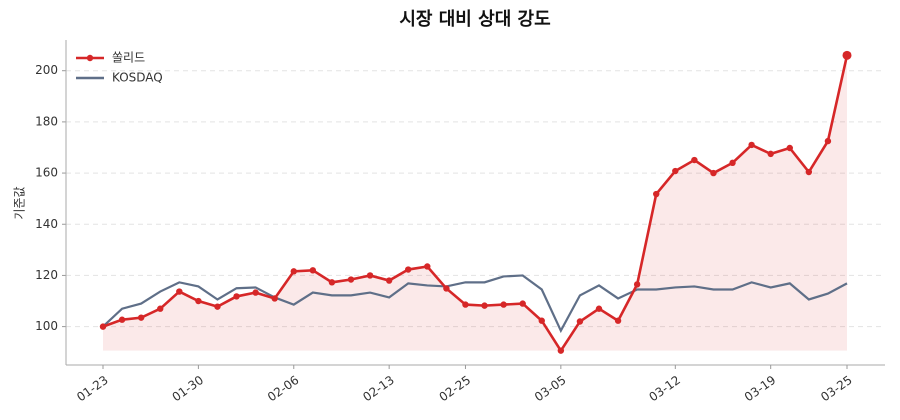 The image size is (900, 420). Describe the element at coordinates (92, 388) in the screenshot. I see `x-tick-label: 01-23` at that location.